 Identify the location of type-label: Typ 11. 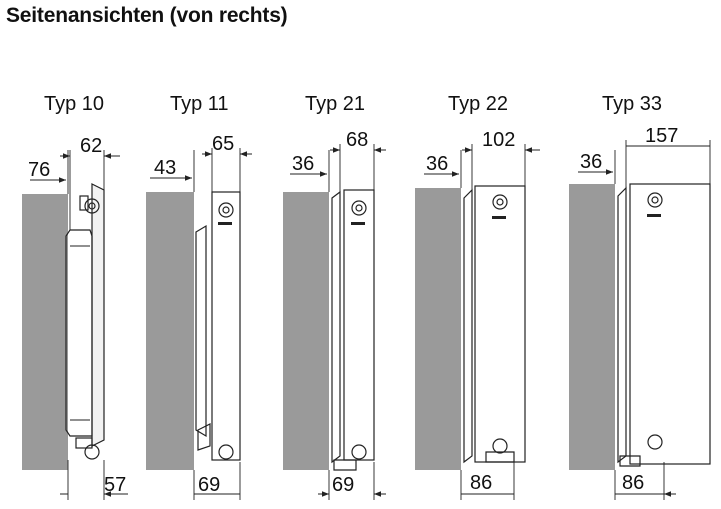
(199, 104).